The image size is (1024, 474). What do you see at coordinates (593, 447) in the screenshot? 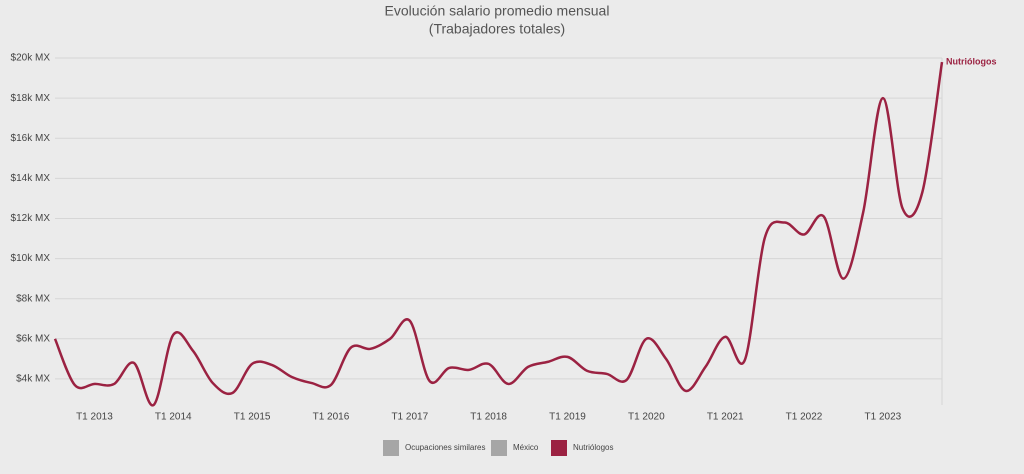
I see `legend-label: Nutriólogos` at bounding box center [593, 447].